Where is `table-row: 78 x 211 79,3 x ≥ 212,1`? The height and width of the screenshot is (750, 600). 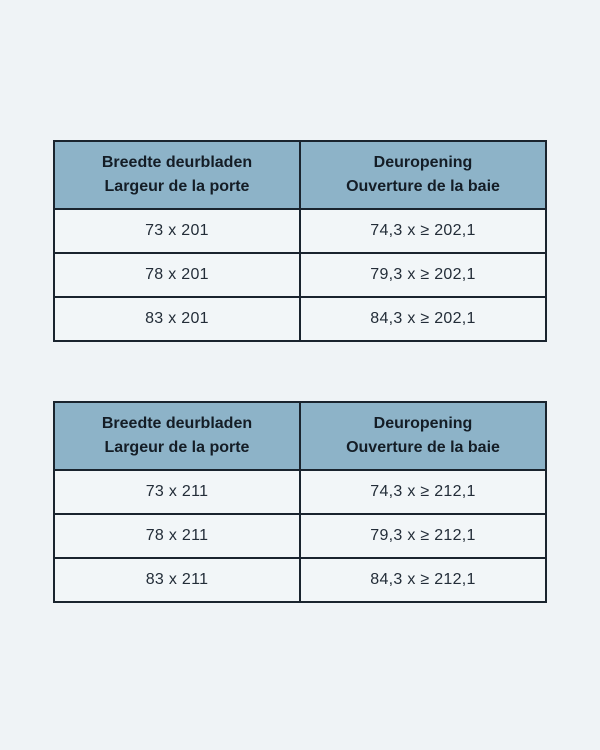
table-row: 78 x 211 79,3 x ≥ 212,1 is located at coordinates (300, 536).